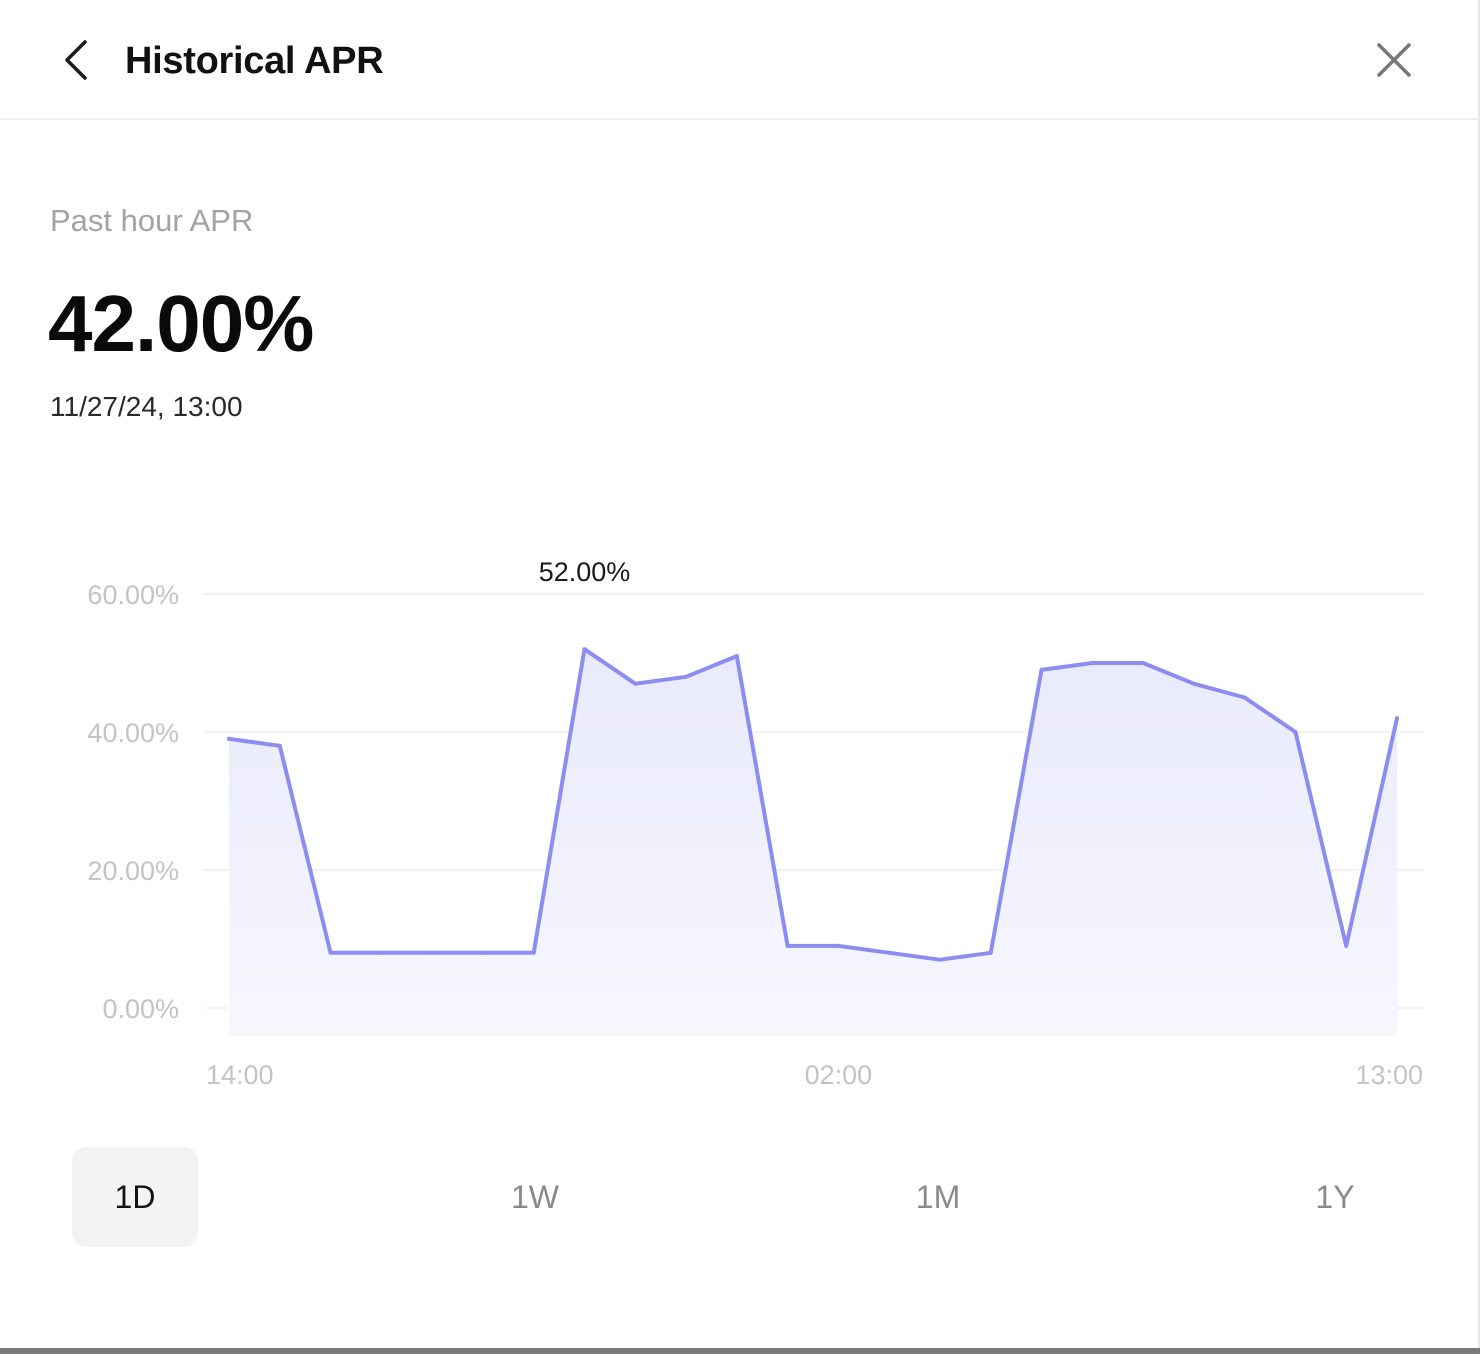  I want to click on back-button, so click(76, 60).